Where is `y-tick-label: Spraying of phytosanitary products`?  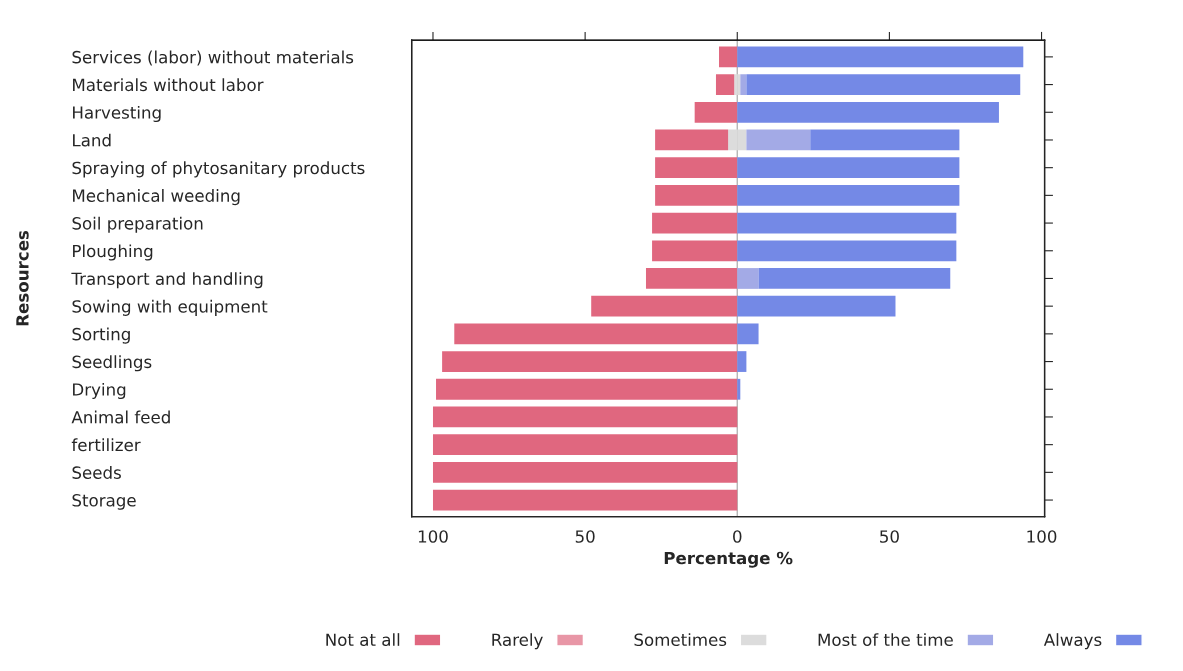 y-tick-label: Spraying of phytosanitary products is located at coordinates (218, 169).